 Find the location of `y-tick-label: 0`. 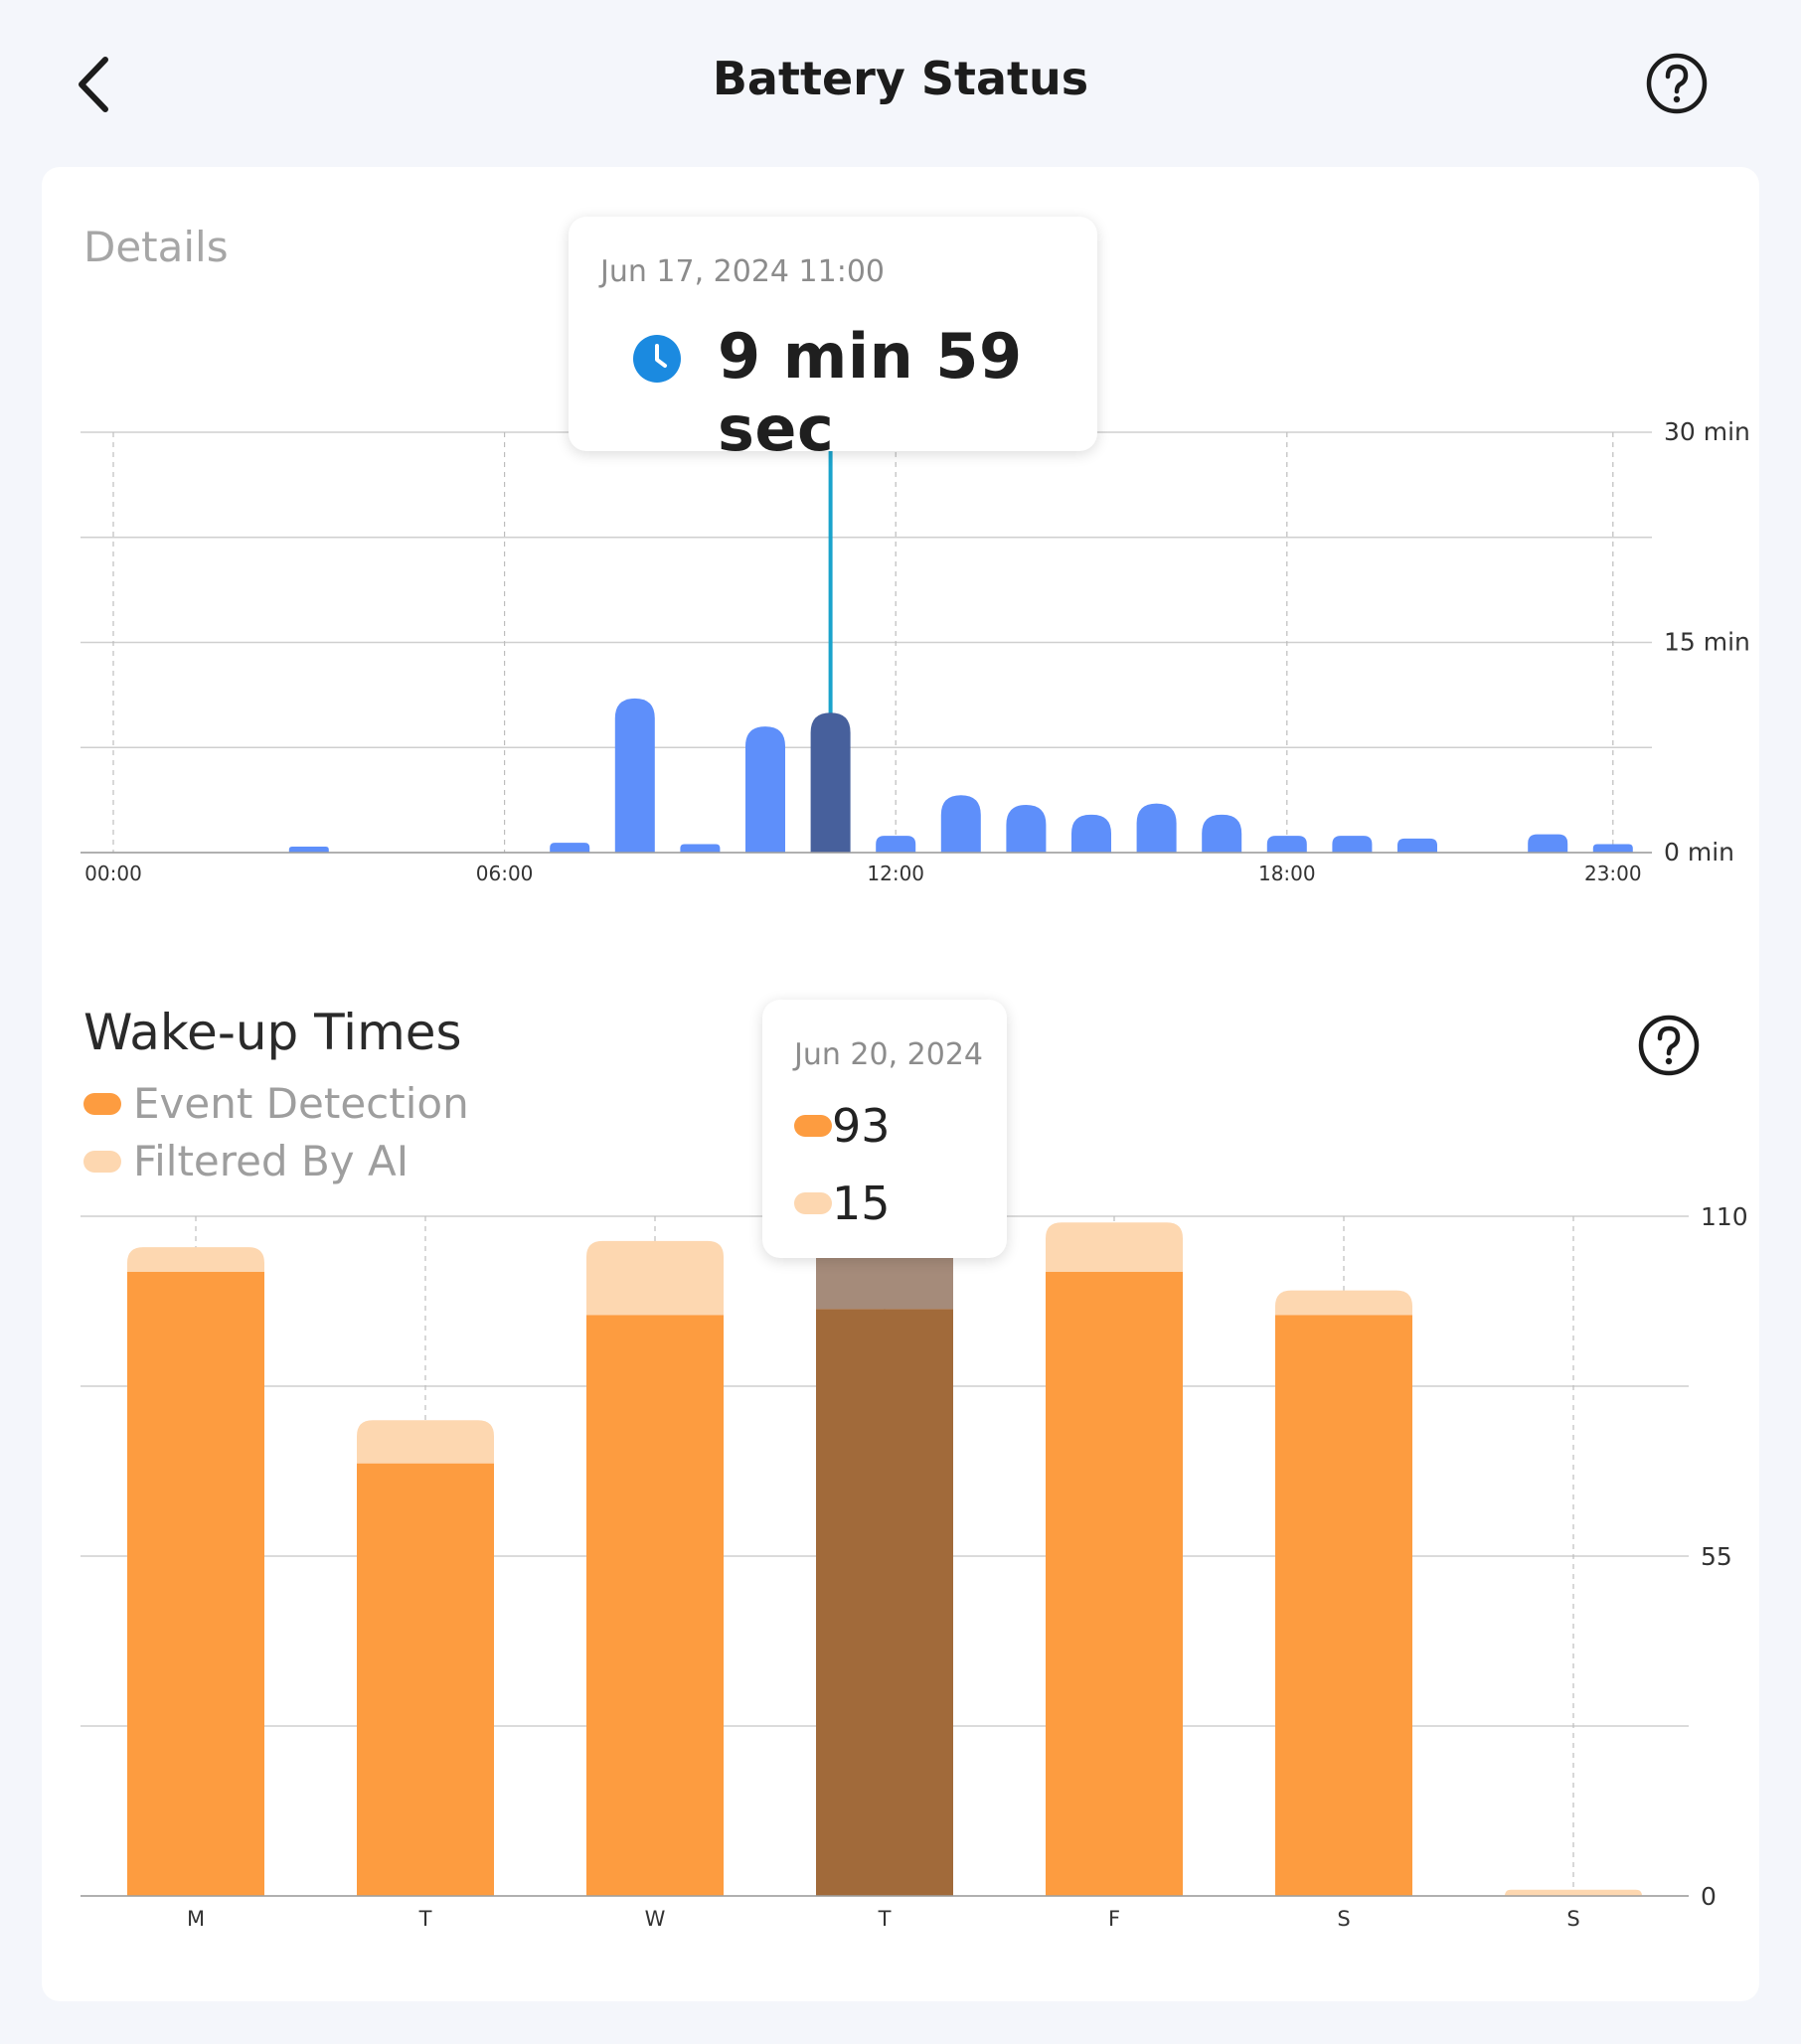

y-tick-label: 0 is located at coordinates (1709, 1896).